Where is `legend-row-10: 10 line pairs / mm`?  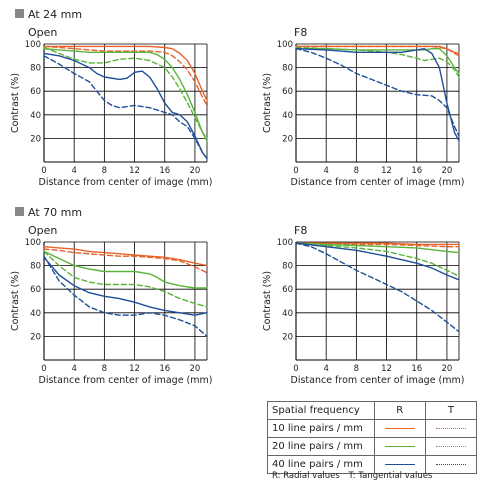
legend-row-10: 10 line pairs / mm is located at coordinates (372, 428).